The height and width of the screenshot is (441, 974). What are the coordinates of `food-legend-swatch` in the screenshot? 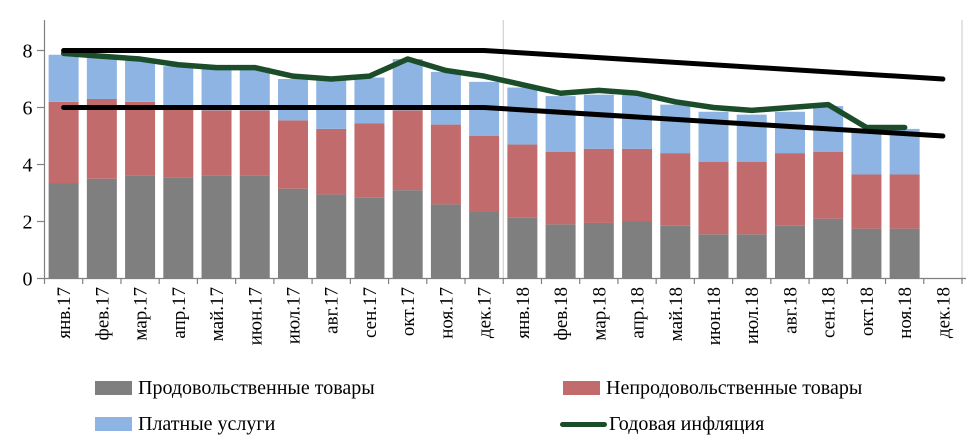 It's located at (113, 388).